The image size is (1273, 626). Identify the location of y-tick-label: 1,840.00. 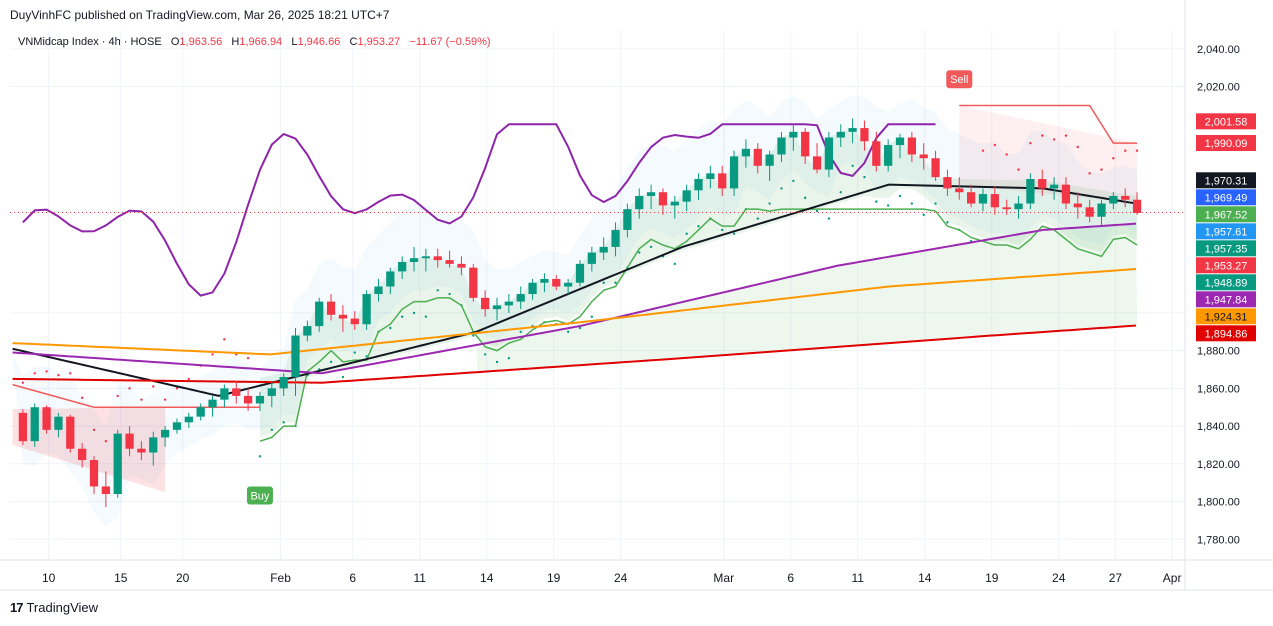
(1218, 427).